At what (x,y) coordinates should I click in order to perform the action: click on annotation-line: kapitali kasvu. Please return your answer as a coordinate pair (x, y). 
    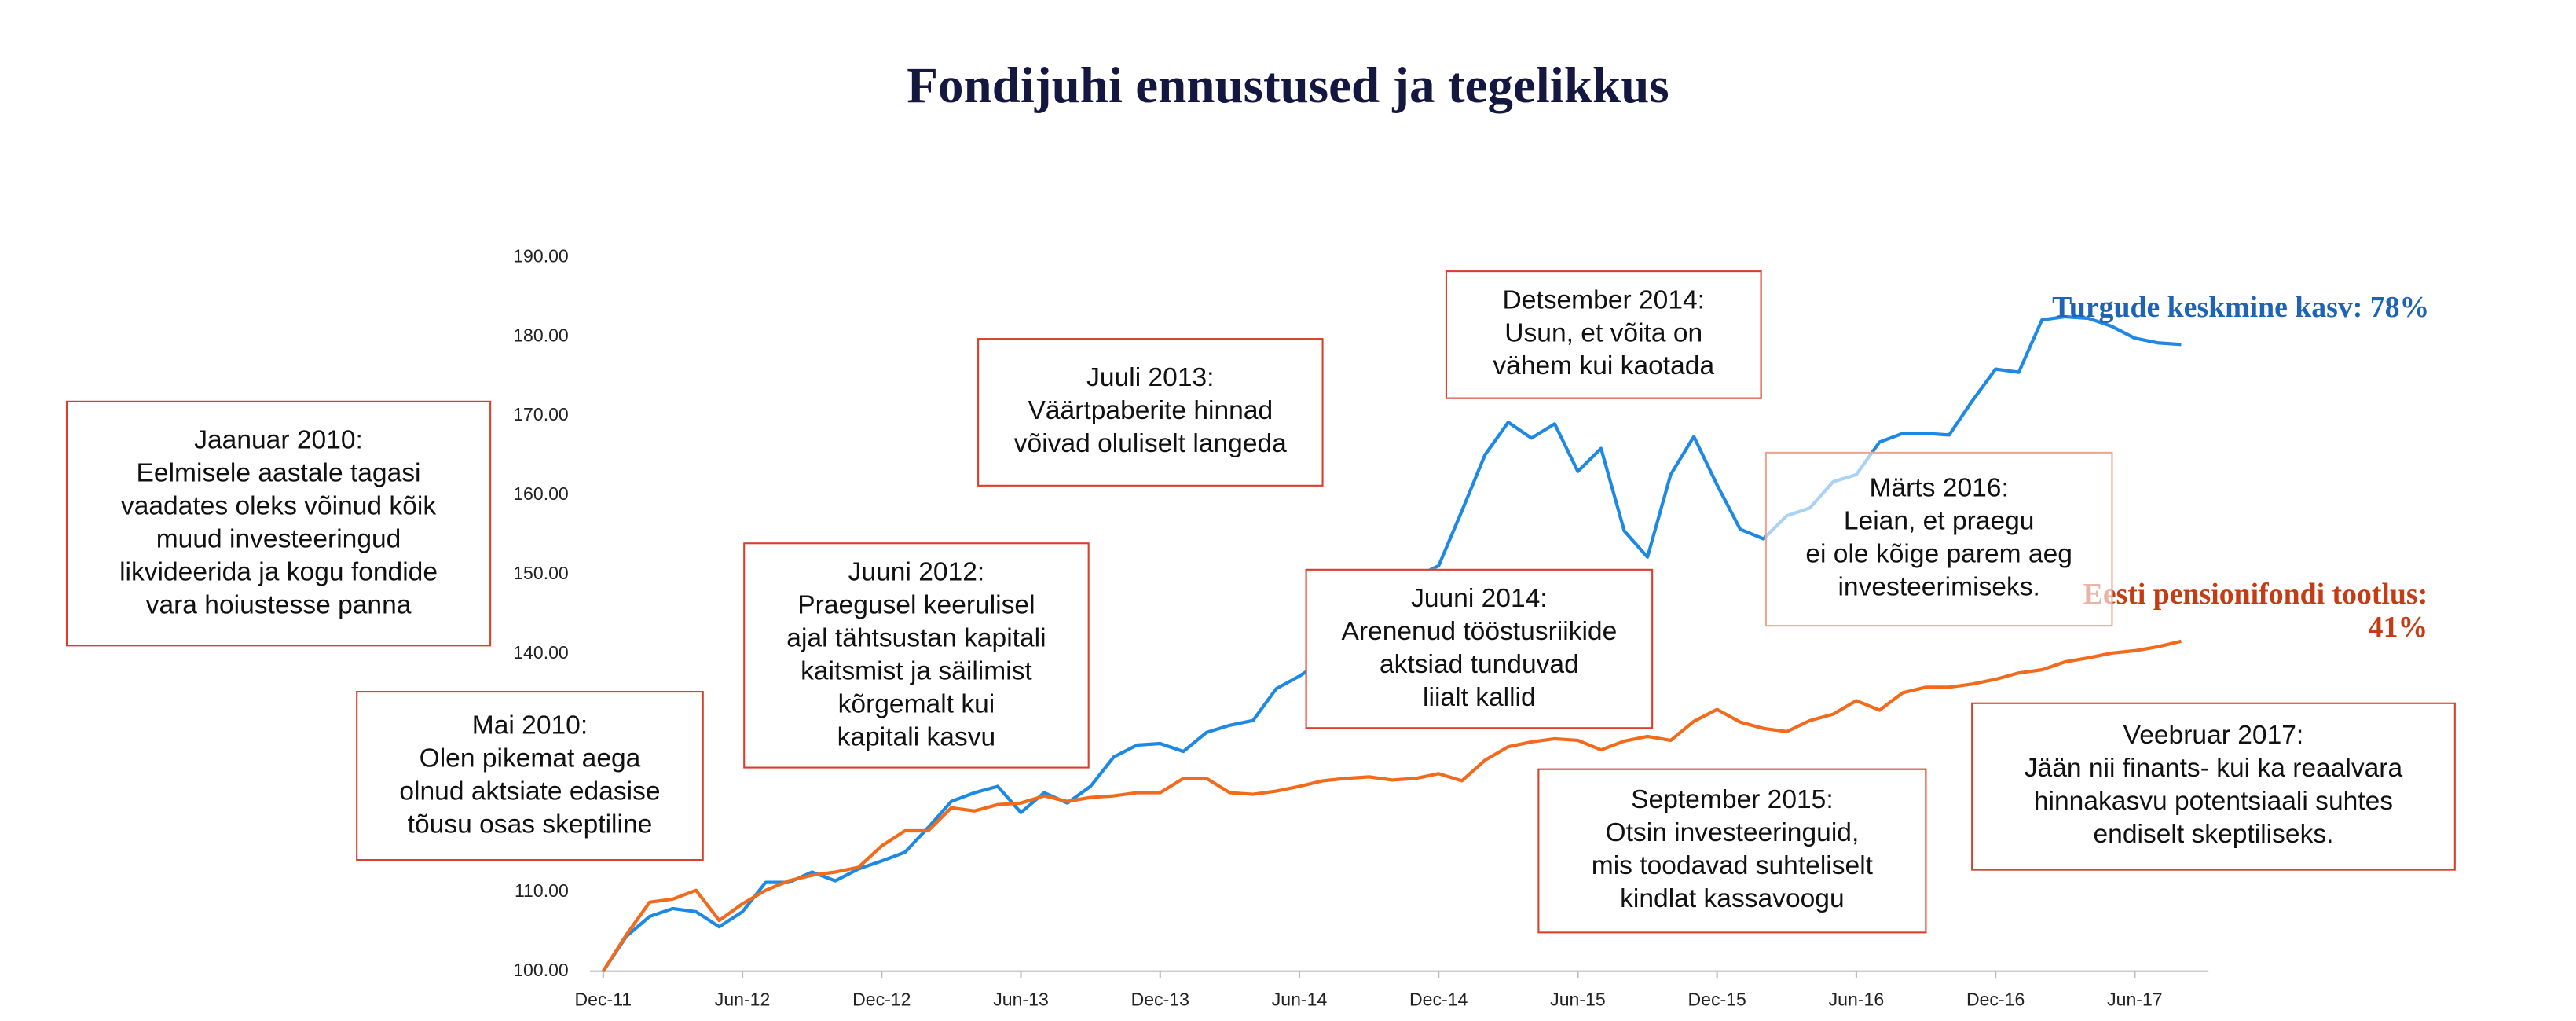
    Looking at the image, I should click on (916, 737).